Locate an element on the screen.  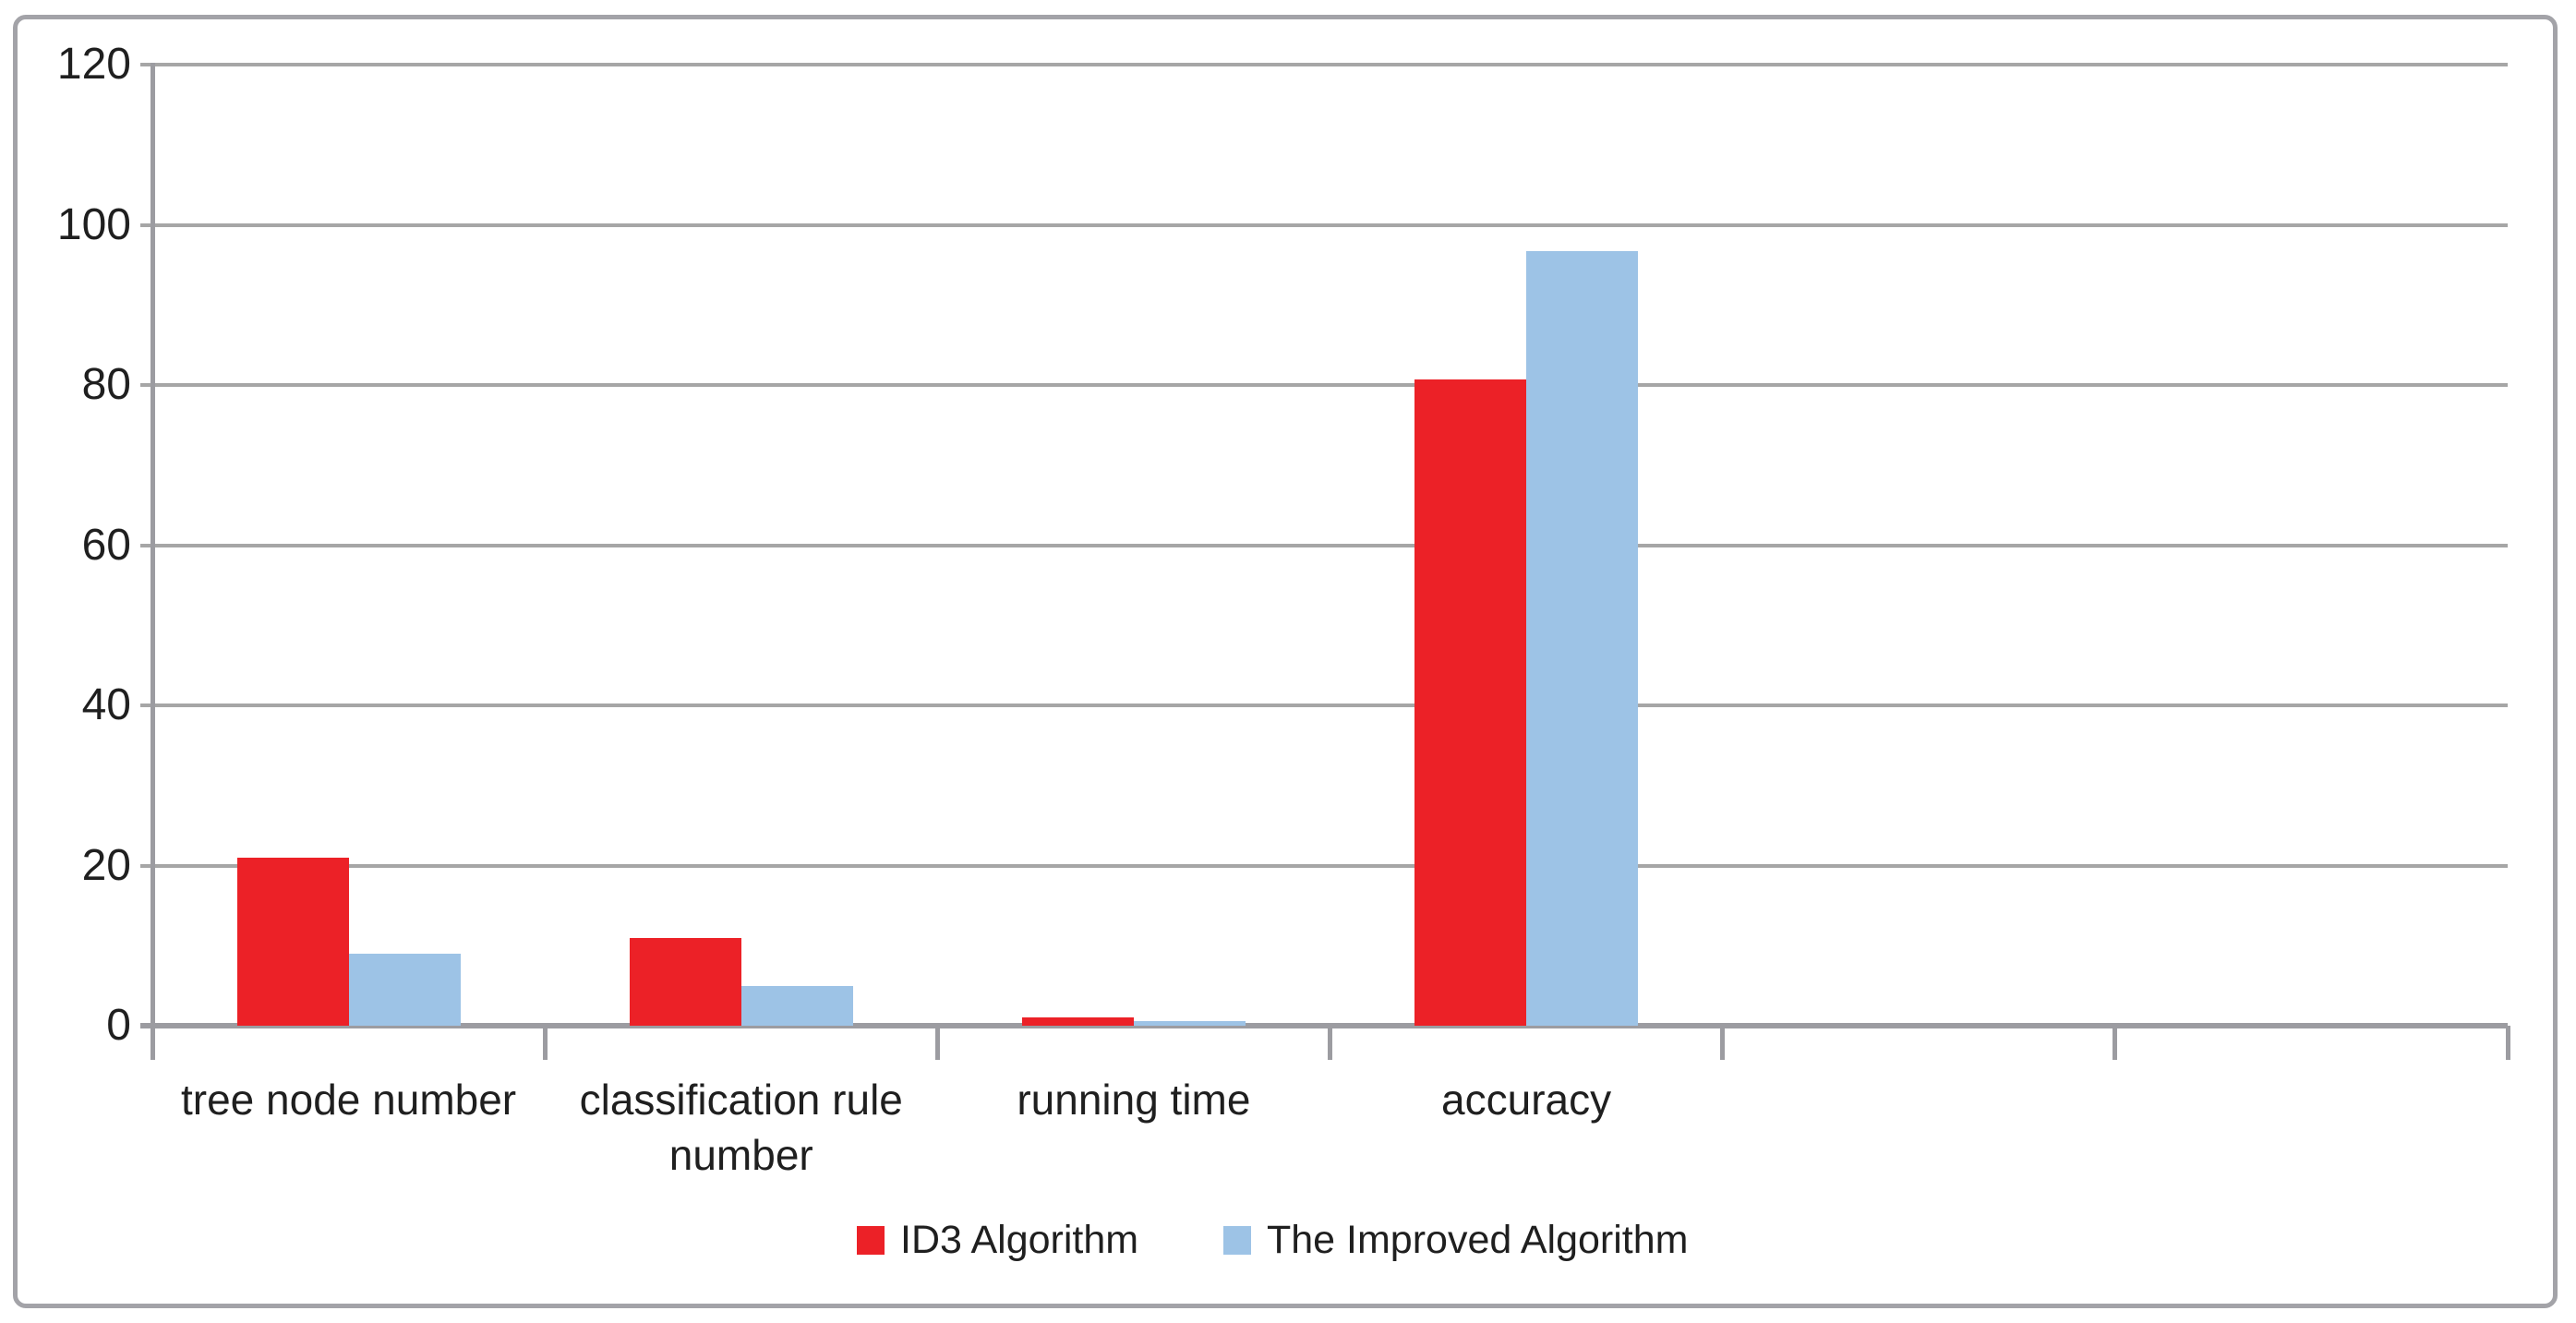
legend-item-improved: The Improved Algorithm is located at coordinates (1455, 1240).